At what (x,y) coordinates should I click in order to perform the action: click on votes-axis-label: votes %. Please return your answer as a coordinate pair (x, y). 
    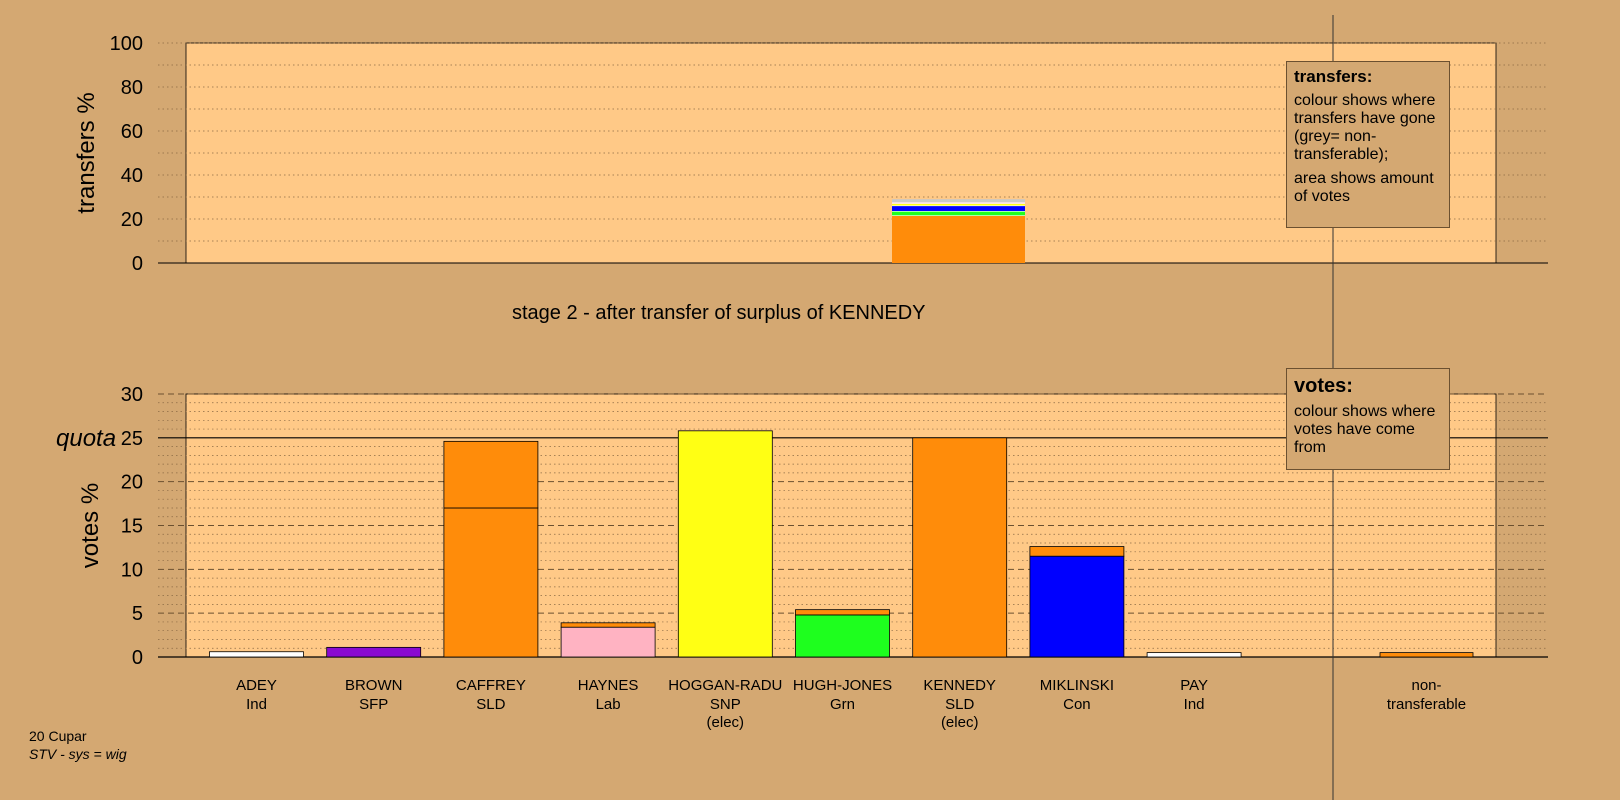
    Looking at the image, I should click on (90, 525).